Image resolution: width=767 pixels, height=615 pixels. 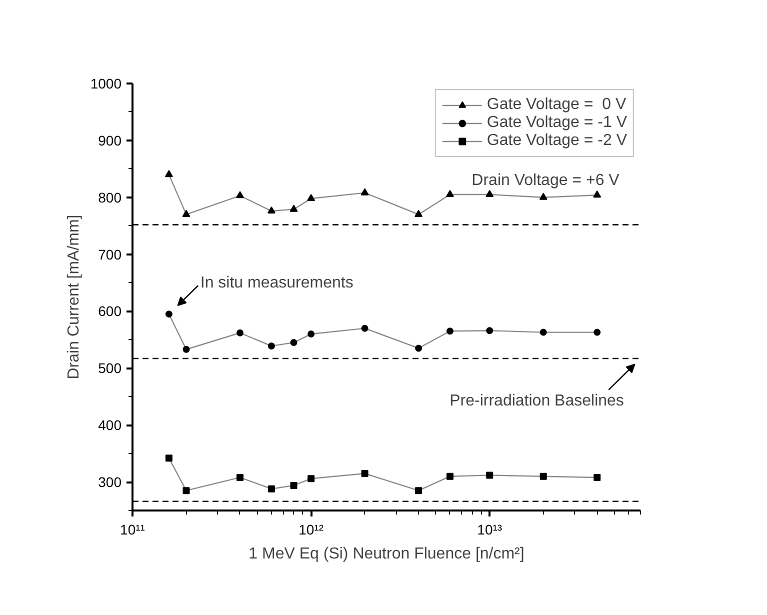 I want to click on legend-label: Gate Voltage = -1 V, so click(x=556, y=123).